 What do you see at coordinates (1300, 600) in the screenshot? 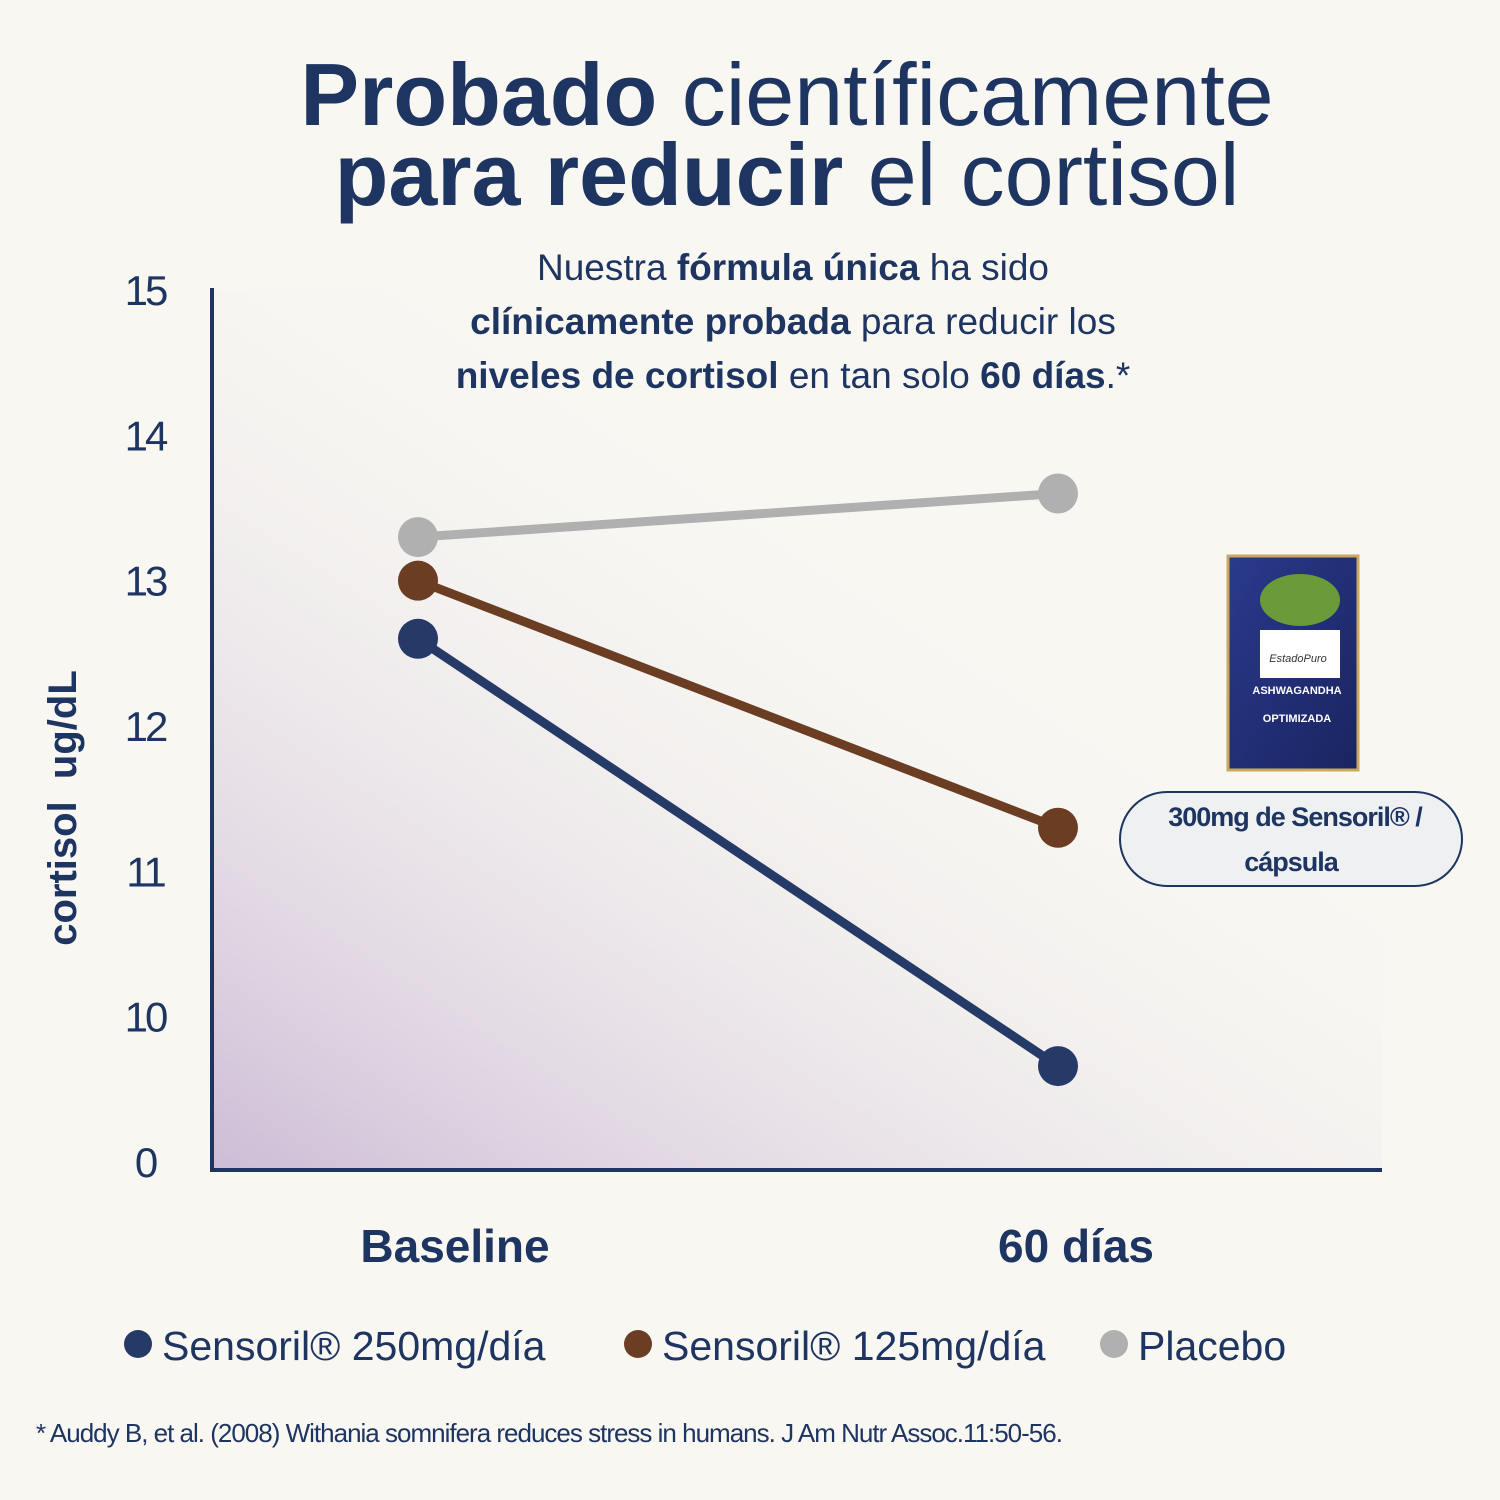
I see `leaves` at bounding box center [1300, 600].